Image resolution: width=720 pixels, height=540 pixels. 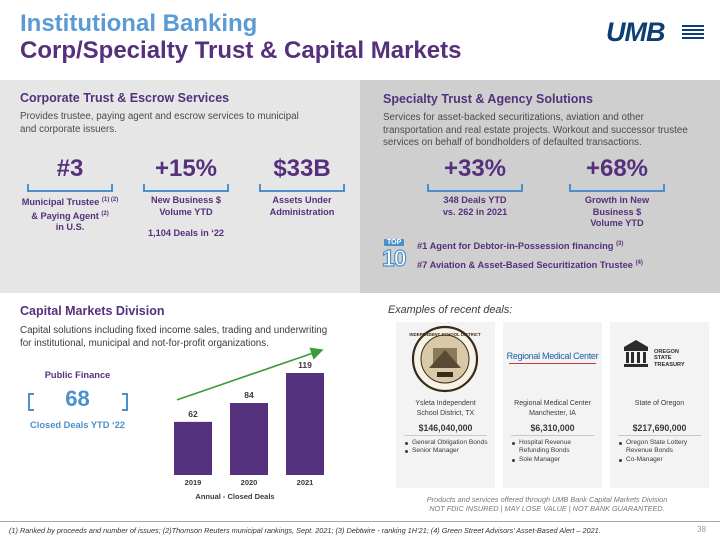 I want to click on stat-label-line: in U.S., so click(x=70, y=227).